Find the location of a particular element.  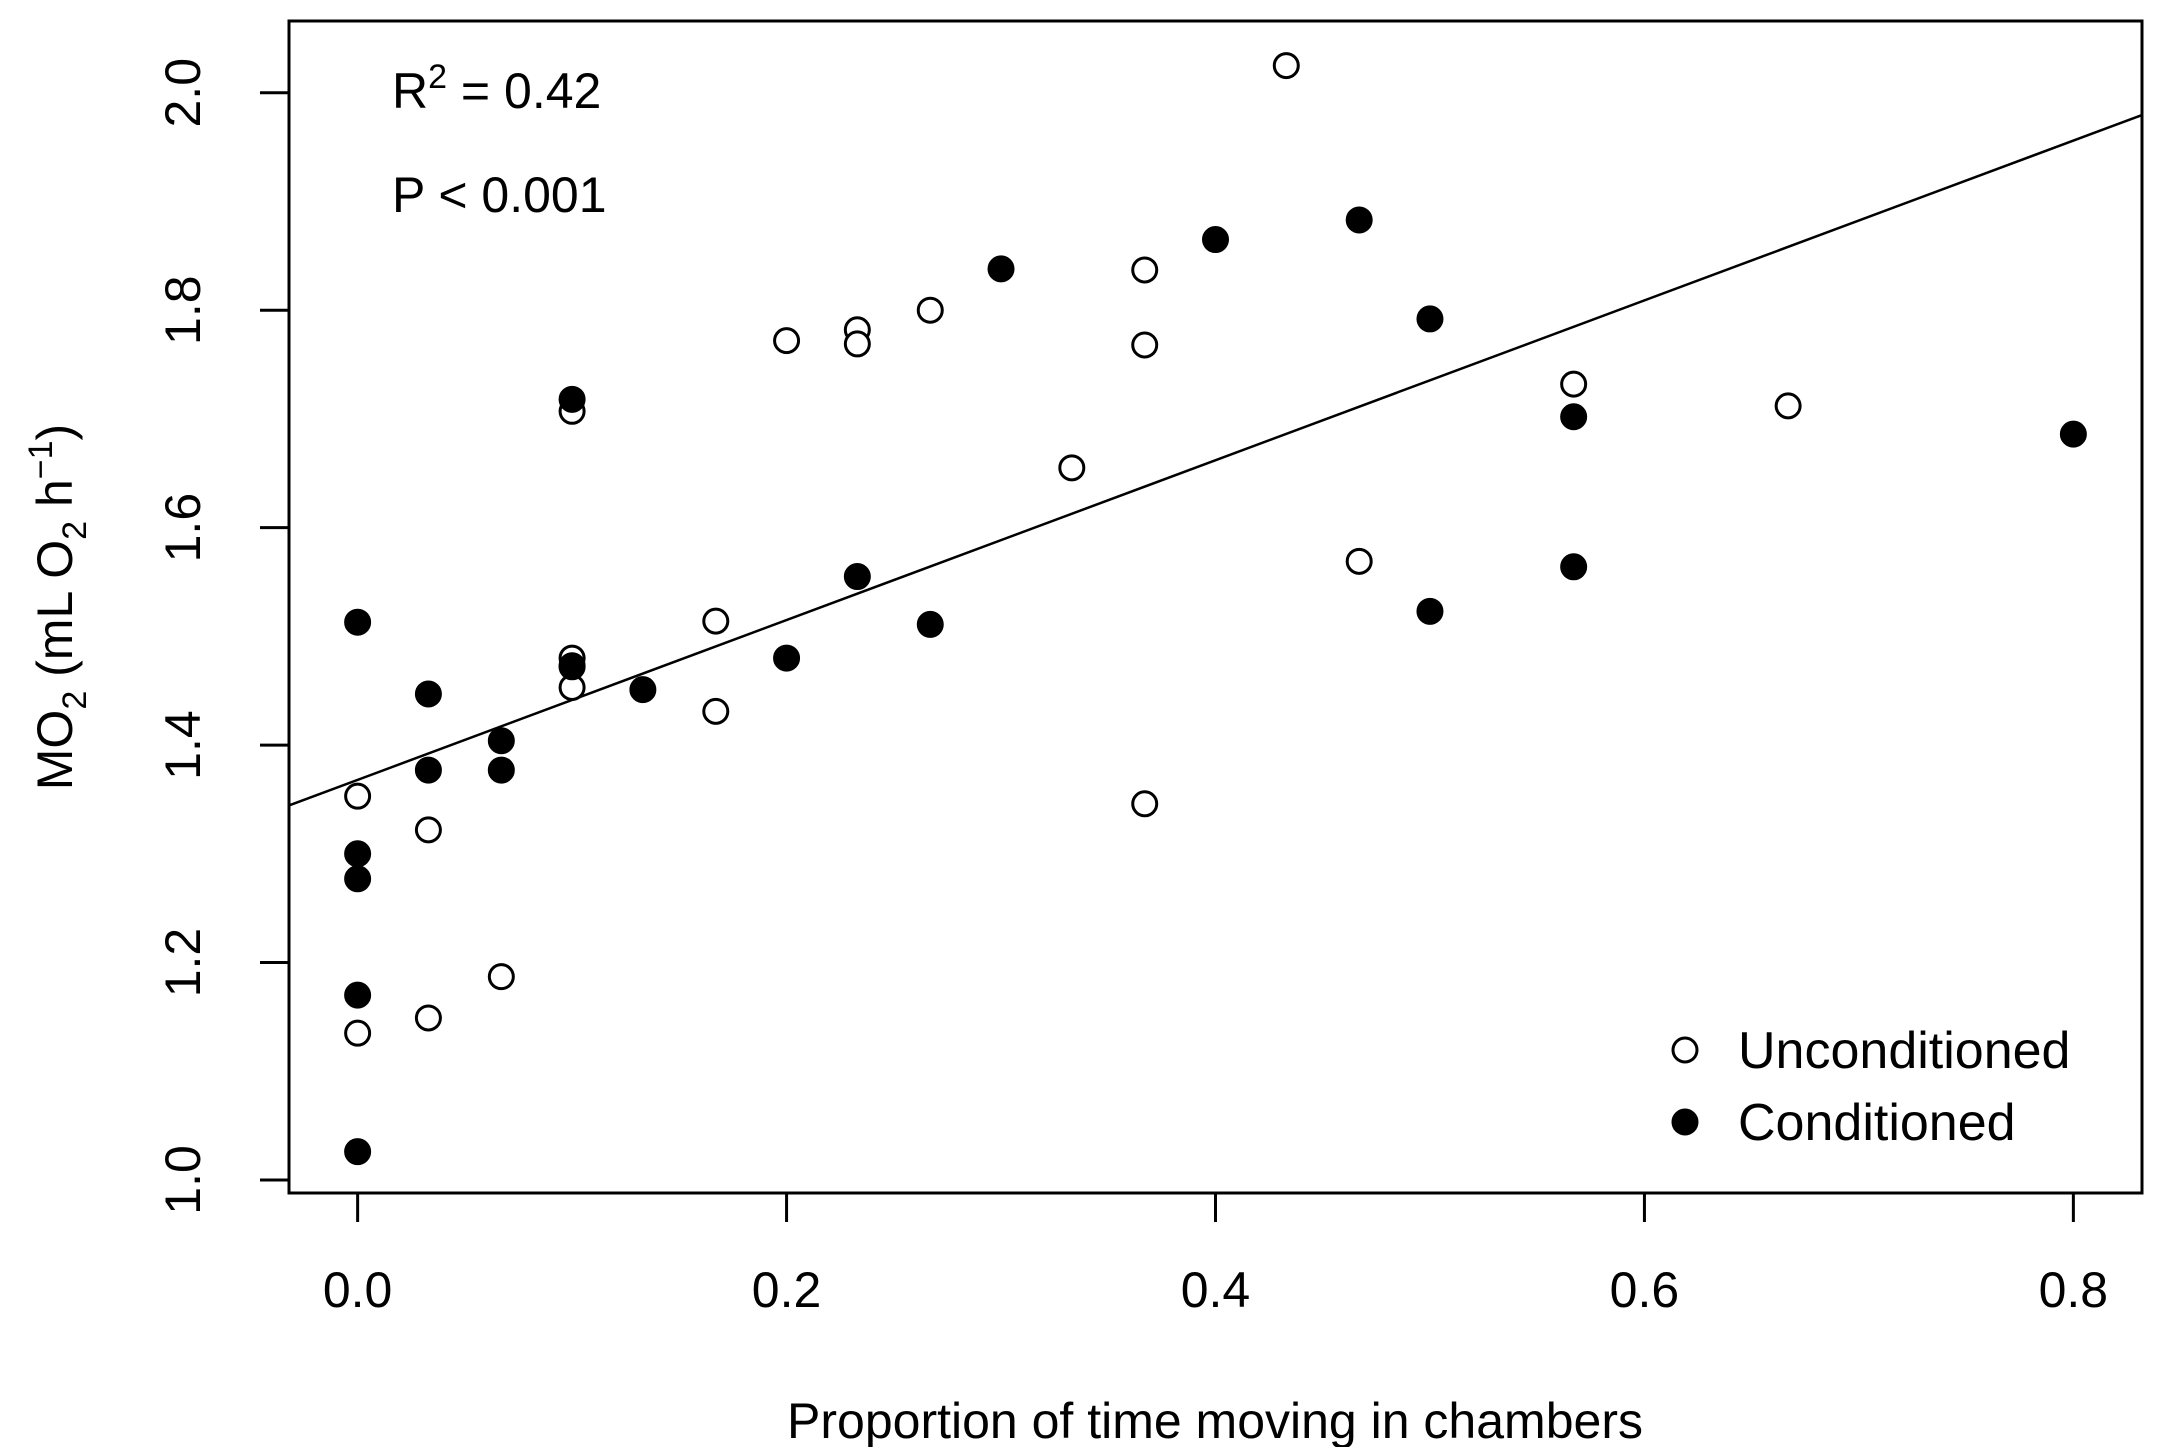

y-tick-label: 1.4 is located at coordinates (183, 745).